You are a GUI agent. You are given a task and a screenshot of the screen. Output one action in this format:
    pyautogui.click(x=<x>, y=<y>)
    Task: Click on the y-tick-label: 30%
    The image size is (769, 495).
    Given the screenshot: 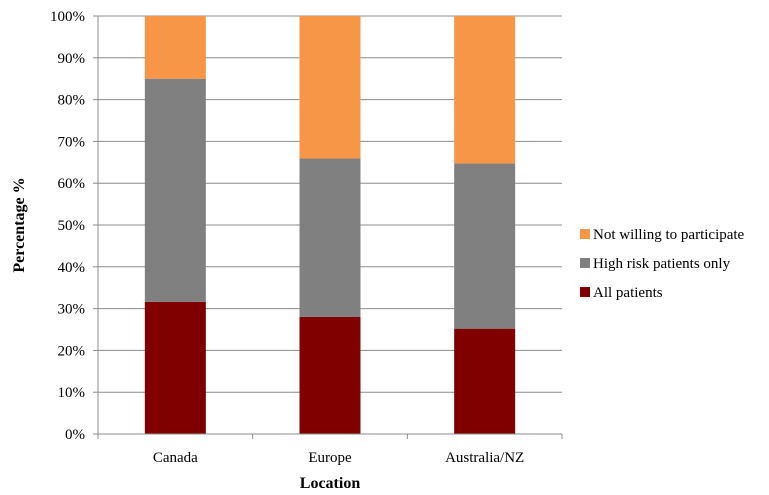 What is the action you would take?
    pyautogui.click(x=72, y=310)
    